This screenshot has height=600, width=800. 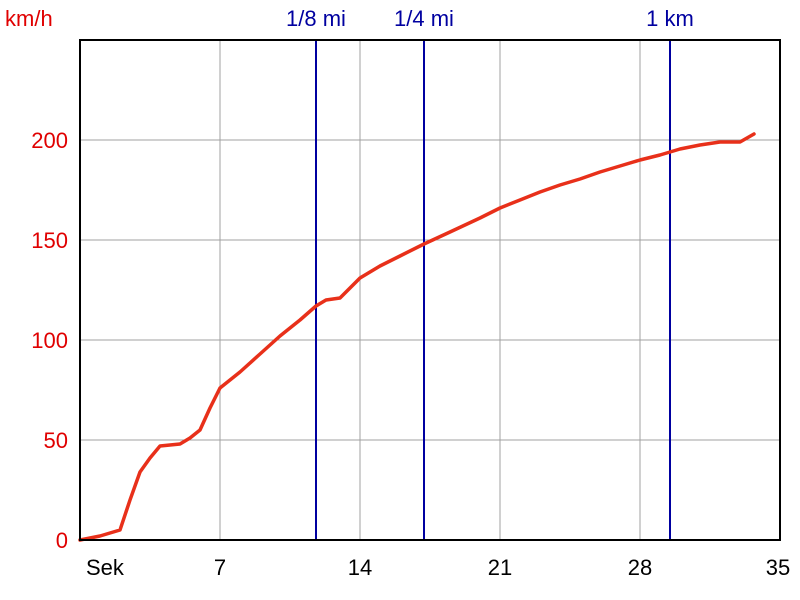 What do you see at coordinates (220, 567) in the screenshot?
I see `x-tick-label: 7` at bounding box center [220, 567].